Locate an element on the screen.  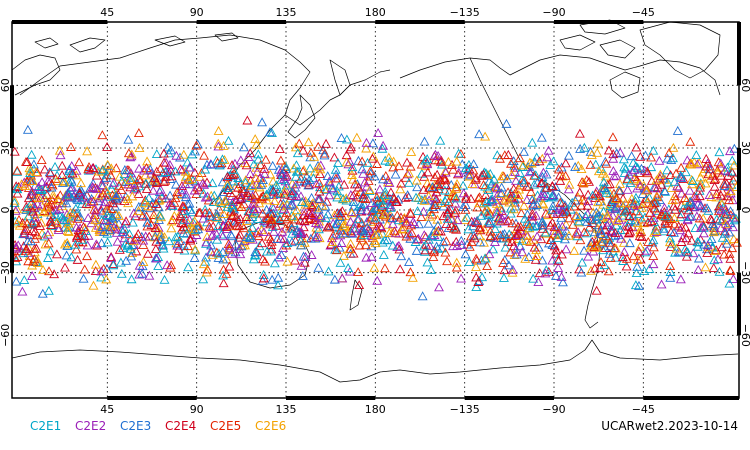
coastline-na-west is located at coordinates (527, 136).